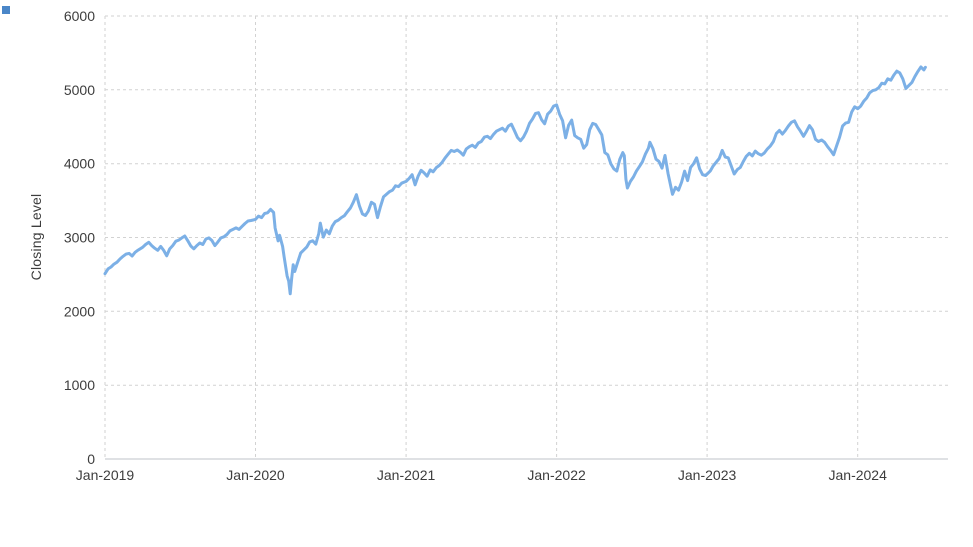  What do you see at coordinates (255, 475) in the screenshot?
I see `x-tick-label: Jan-2020` at bounding box center [255, 475].